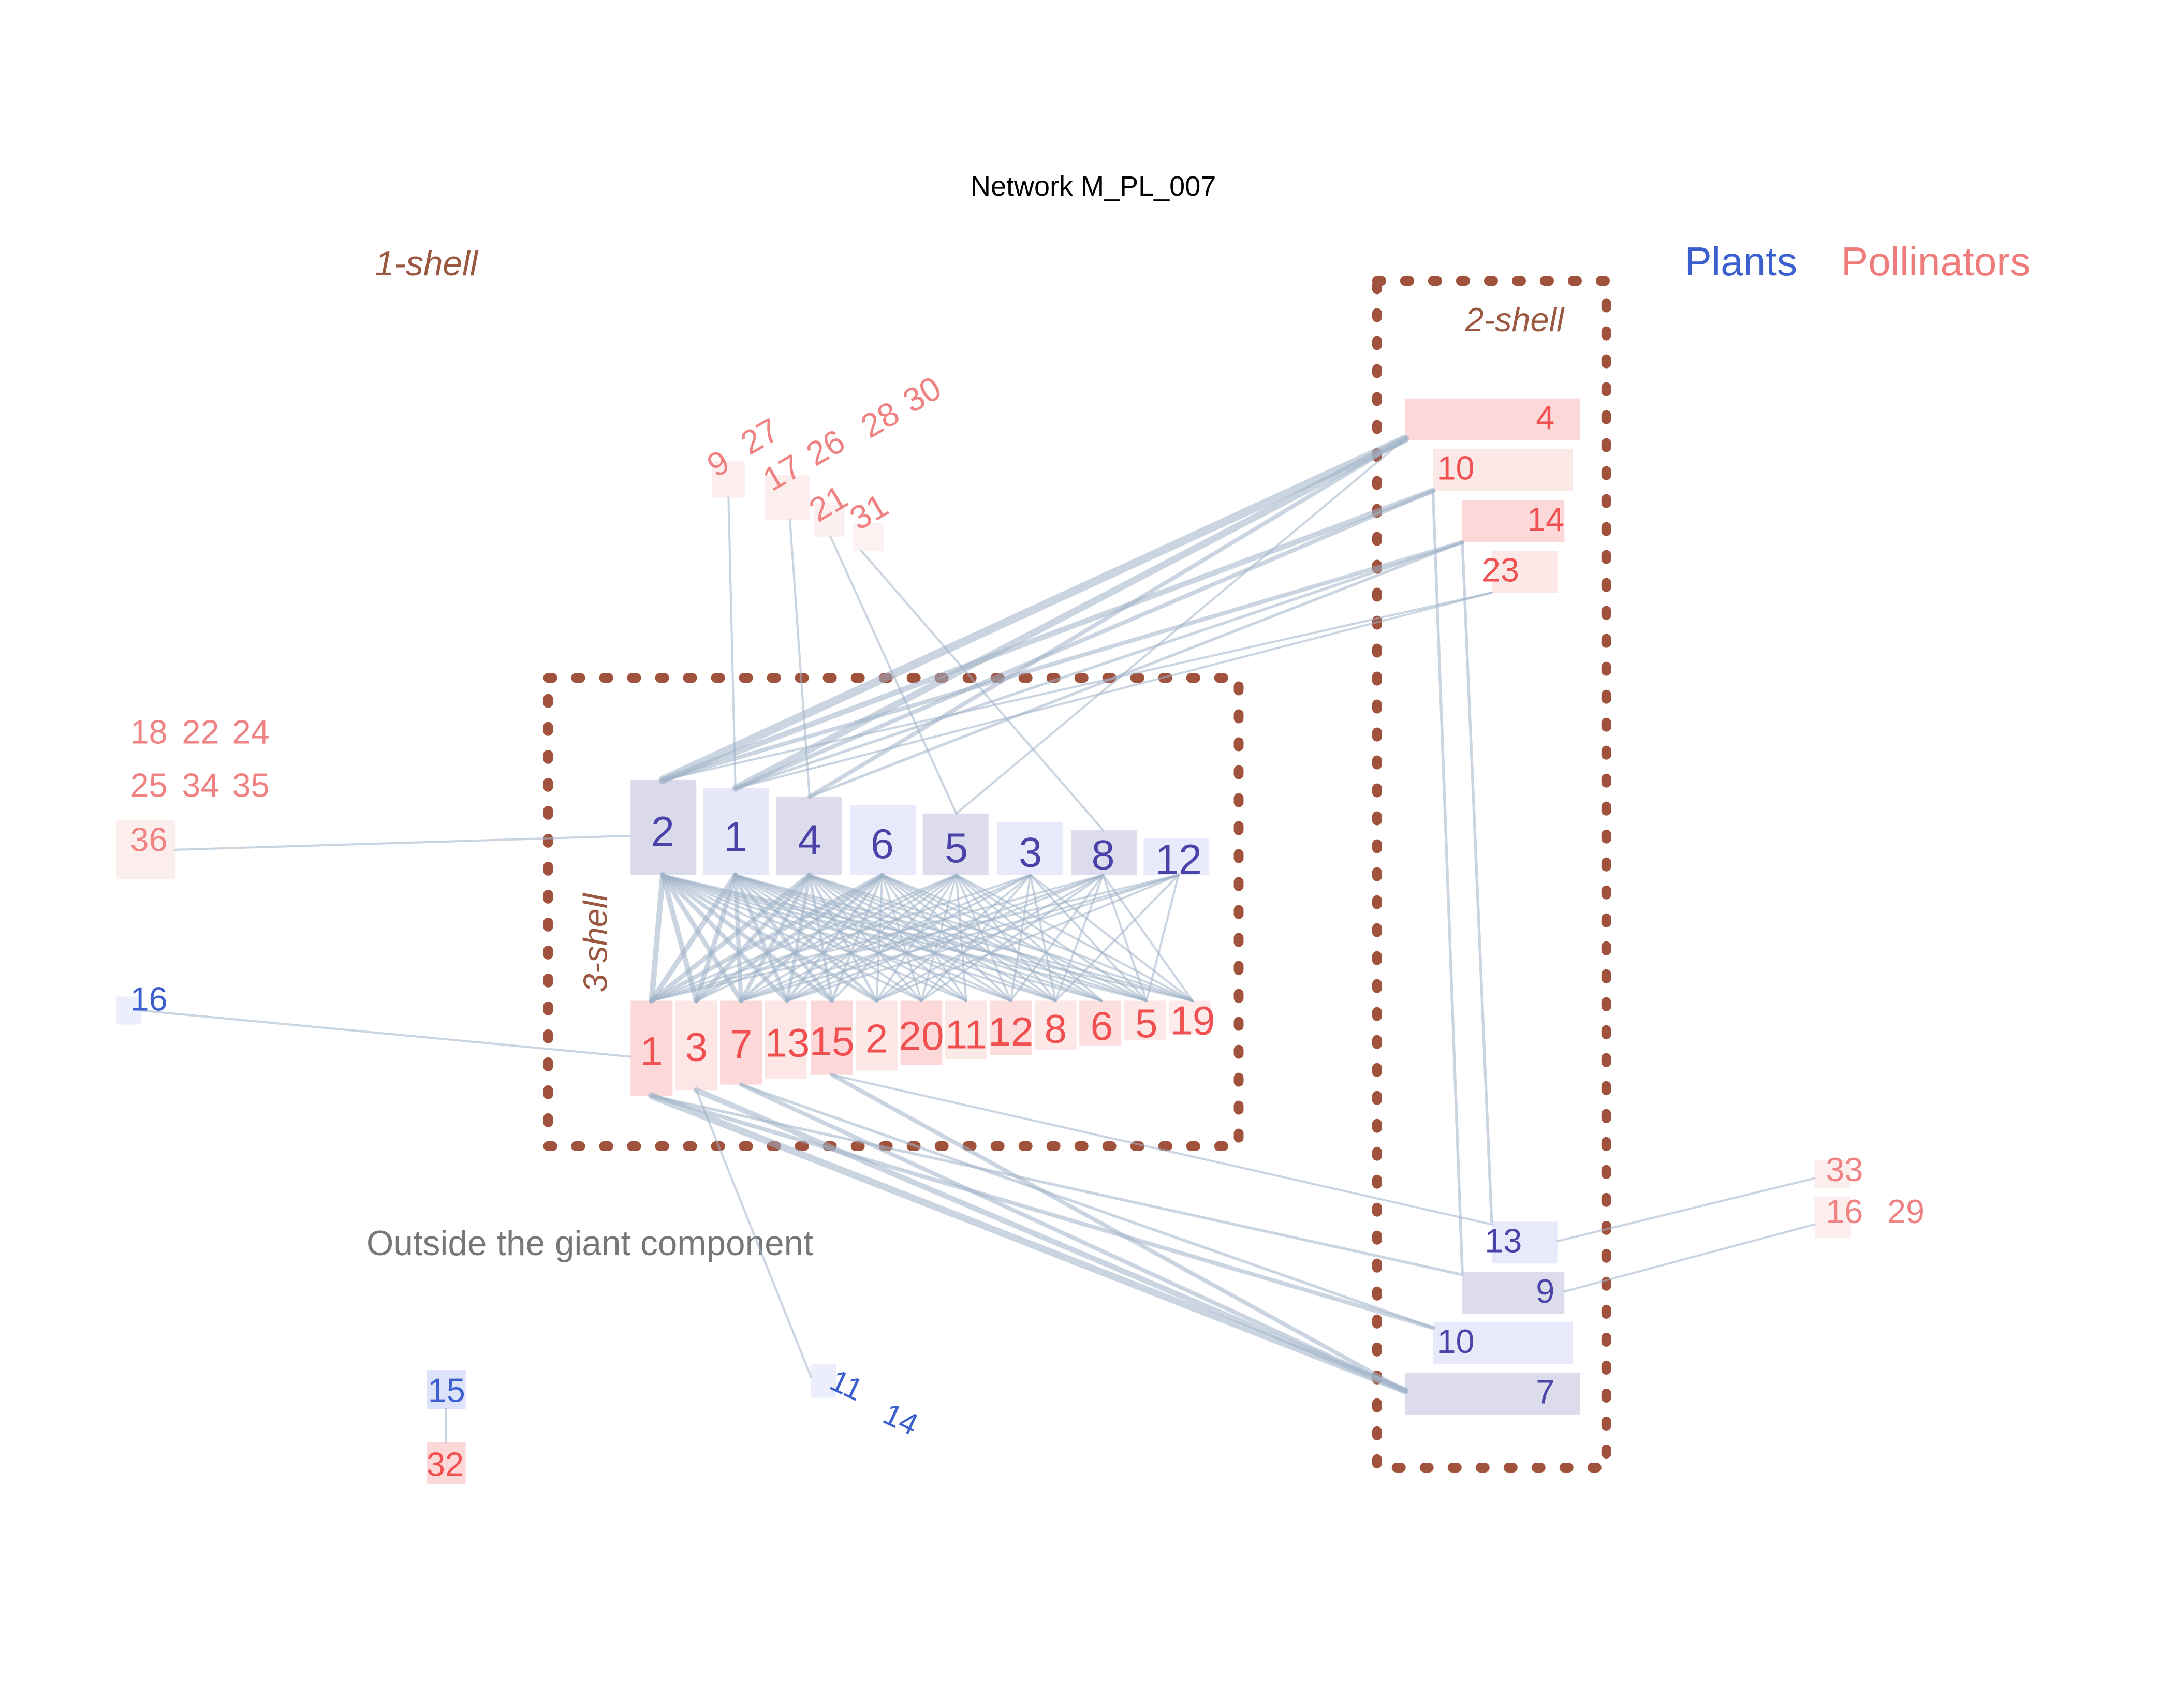  What do you see at coordinates (1495, 1316) in the screenshot?
I see `shell2-plants: 13 9 10 7` at bounding box center [1495, 1316].